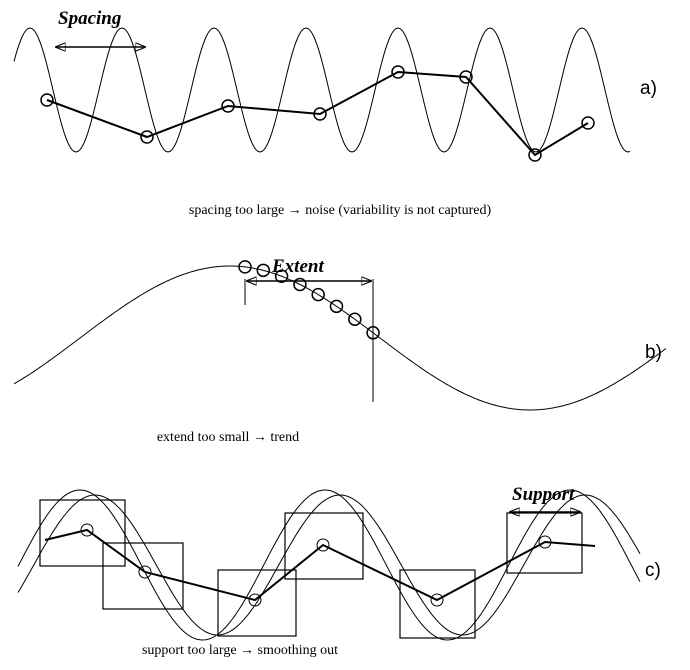  Describe the element at coordinates (240, 650) in the screenshot. I see `caption: support too large → smoothing out` at that location.